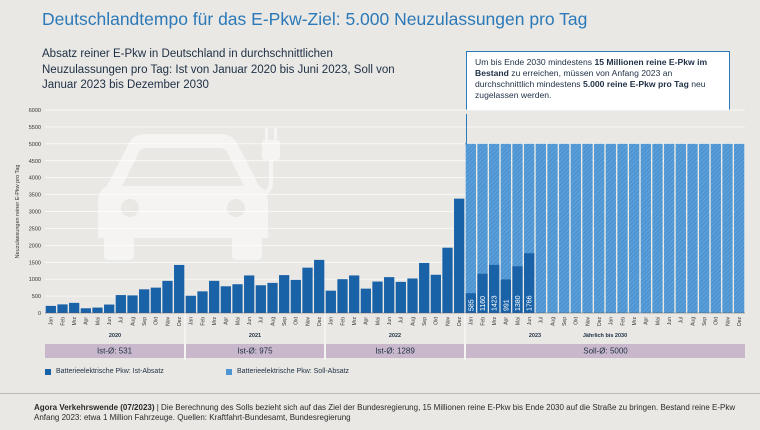 The height and width of the screenshot is (430, 760). Describe the element at coordinates (590, 89) in the screenshot. I see `callout-text-3: neu zugelassen werden.` at that location.